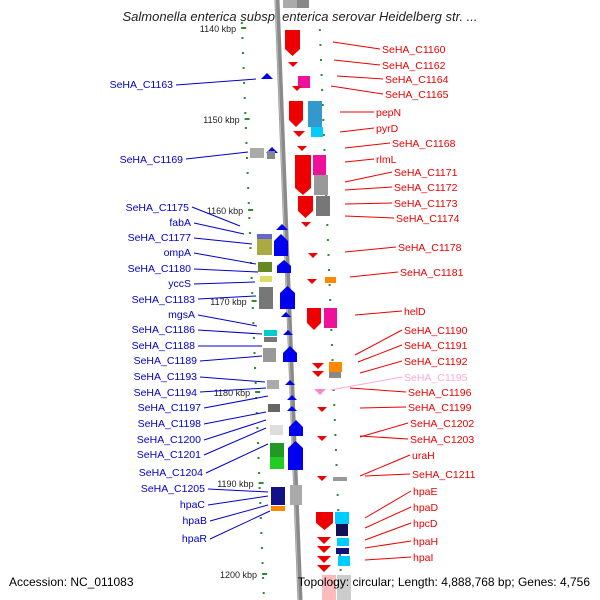  What do you see at coordinates (228, 302) in the screenshot?
I see `kbp-tick-label: 1170 kbp` at bounding box center [228, 302].